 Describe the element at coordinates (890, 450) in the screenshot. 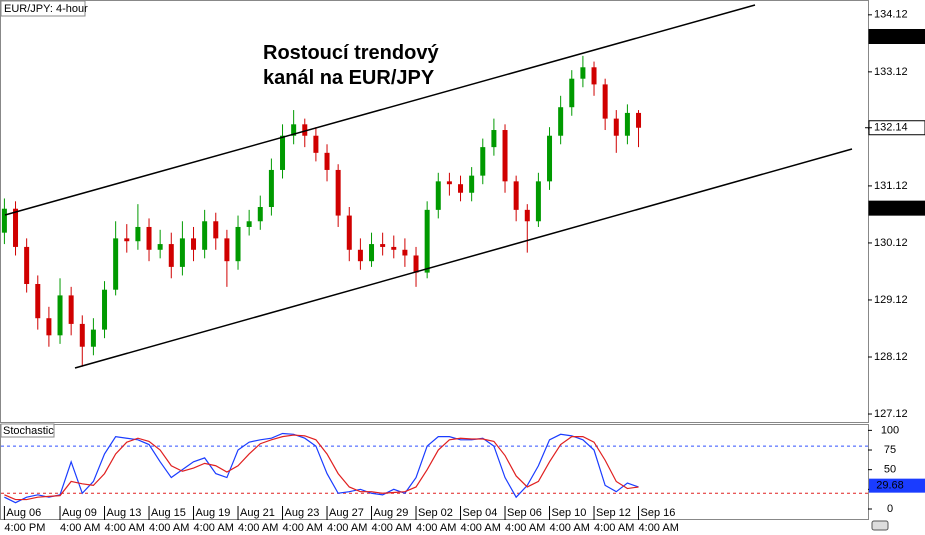

I see `y-tick-label: 75` at that location.